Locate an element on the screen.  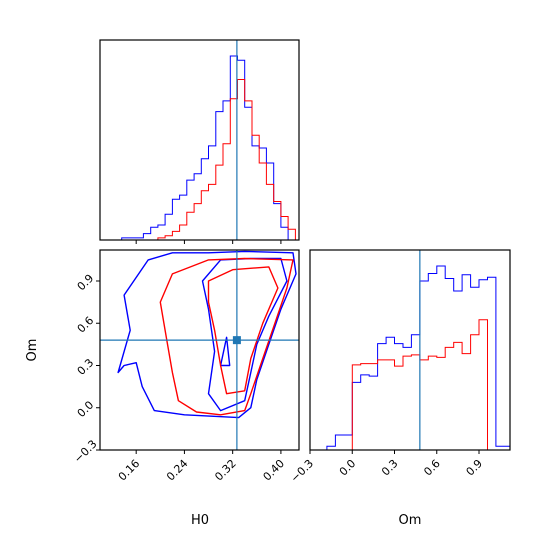
y-axis-label-om: Om is located at coordinates (32, 350).